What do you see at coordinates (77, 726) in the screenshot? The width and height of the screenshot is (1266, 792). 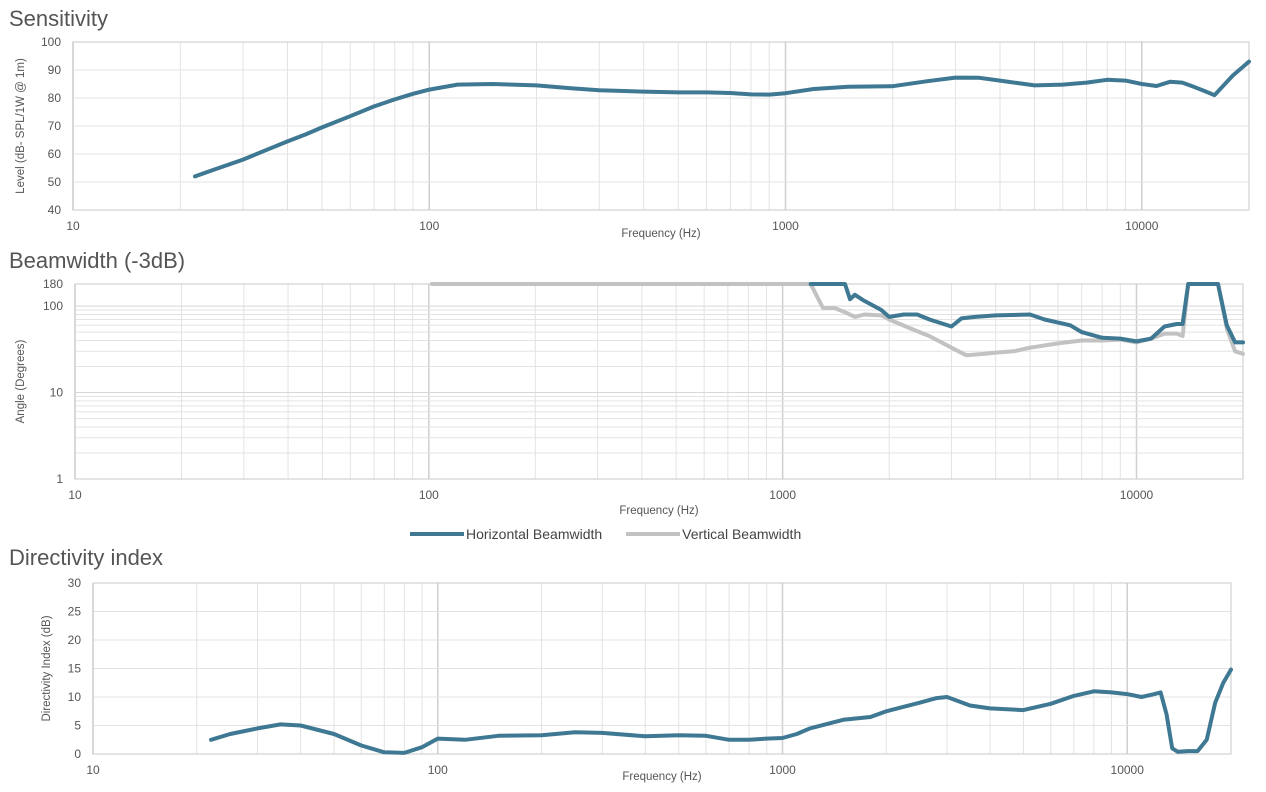 I see `y-tick-label: 5` at bounding box center [77, 726].